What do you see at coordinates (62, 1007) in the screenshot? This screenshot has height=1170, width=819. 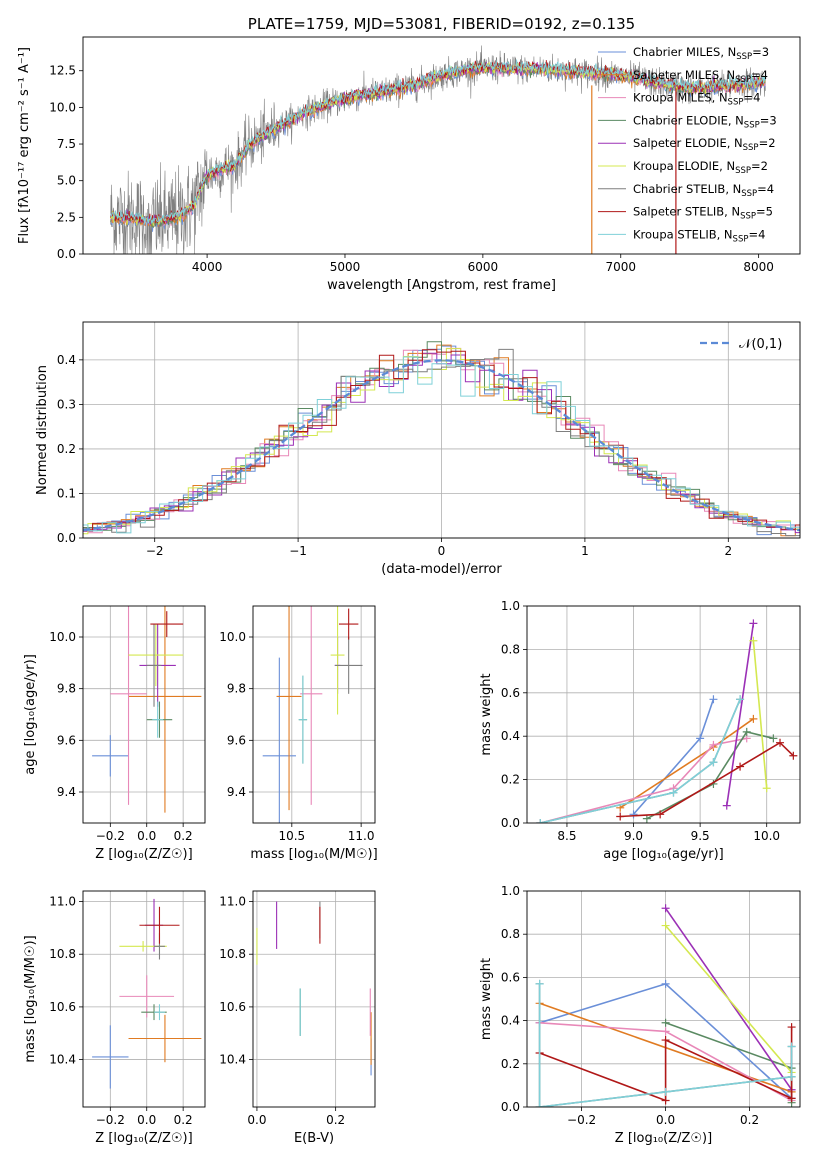 I see `y-tick-label: 10.6` at bounding box center [62, 1007].